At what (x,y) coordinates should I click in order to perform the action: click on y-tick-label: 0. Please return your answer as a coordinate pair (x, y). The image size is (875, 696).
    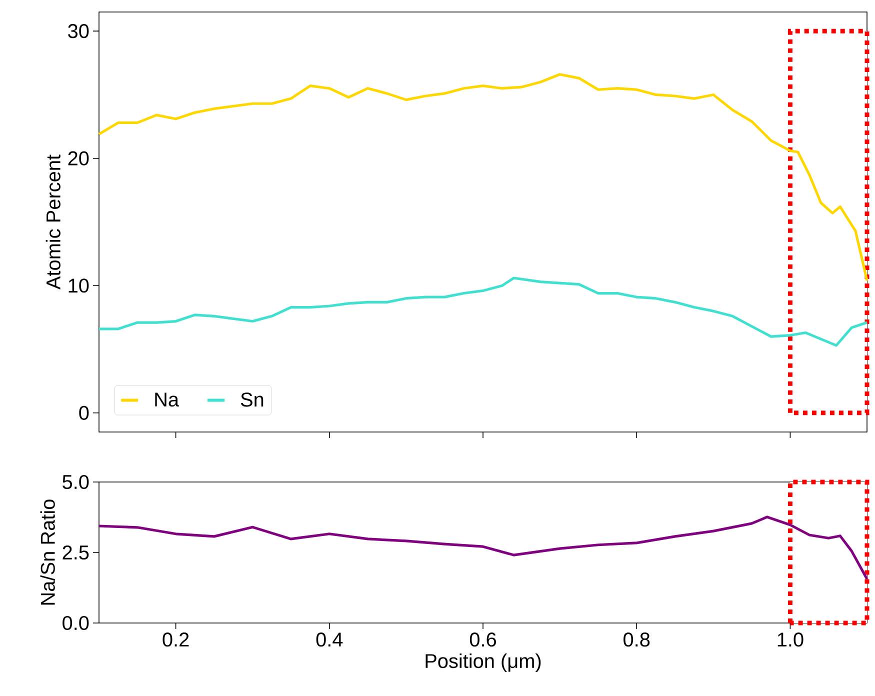
    Looking at the image, I should click on (84, 413).